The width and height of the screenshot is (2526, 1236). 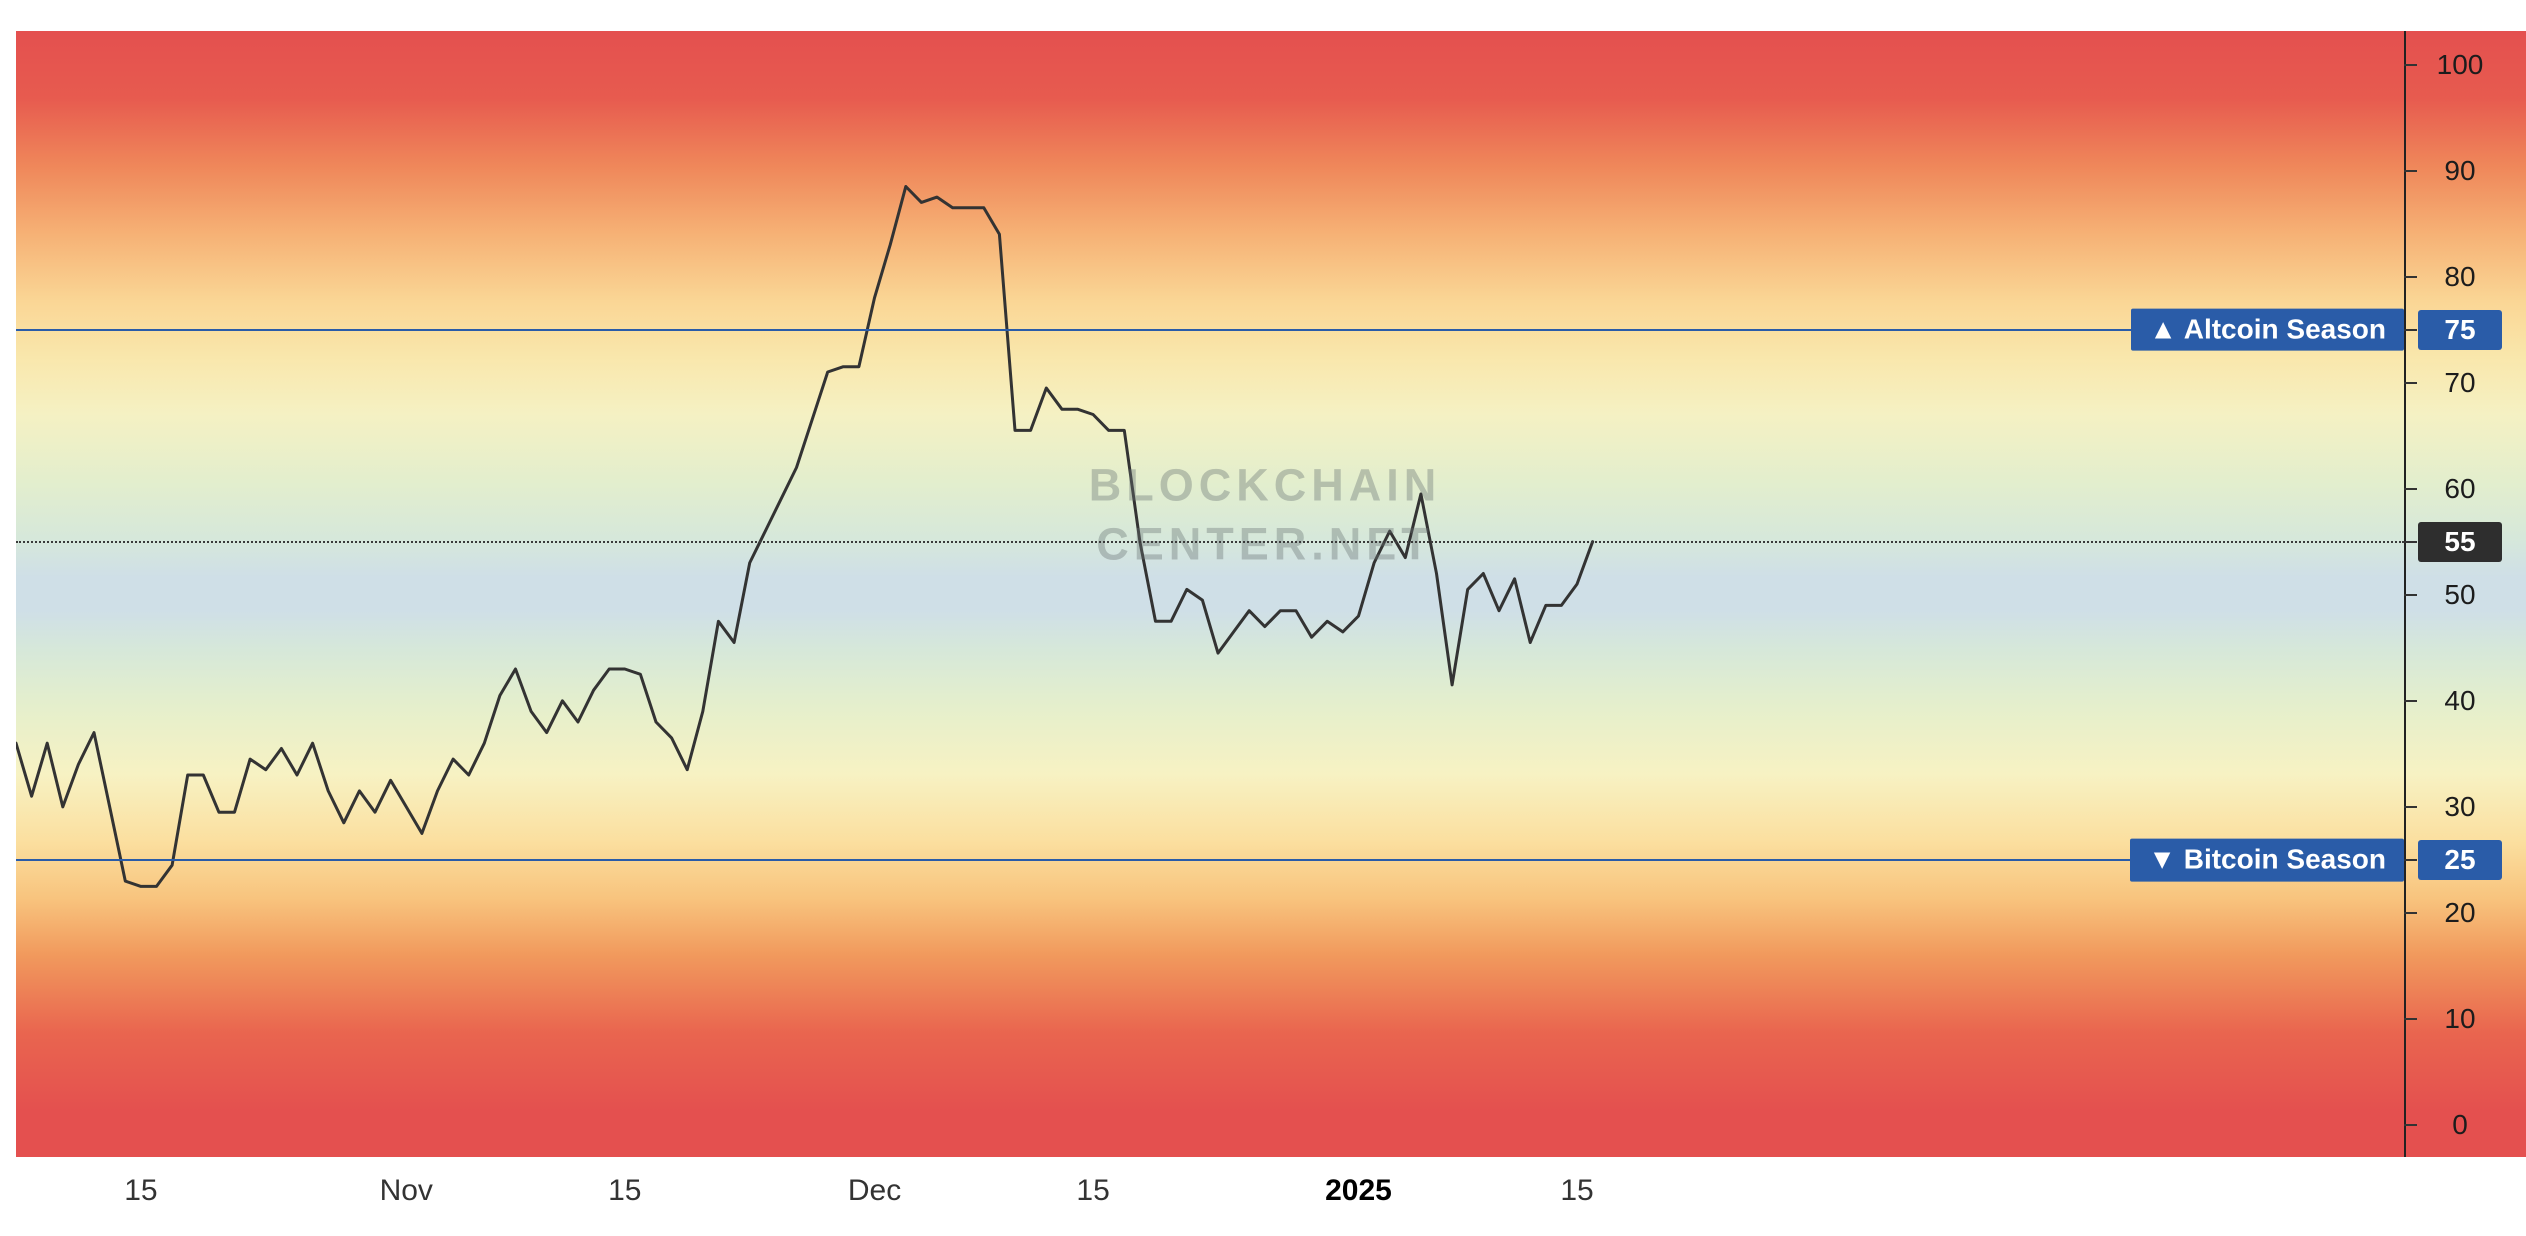 I want to click on y-axis-tick-label: 20, so click(x=2460, y=912).